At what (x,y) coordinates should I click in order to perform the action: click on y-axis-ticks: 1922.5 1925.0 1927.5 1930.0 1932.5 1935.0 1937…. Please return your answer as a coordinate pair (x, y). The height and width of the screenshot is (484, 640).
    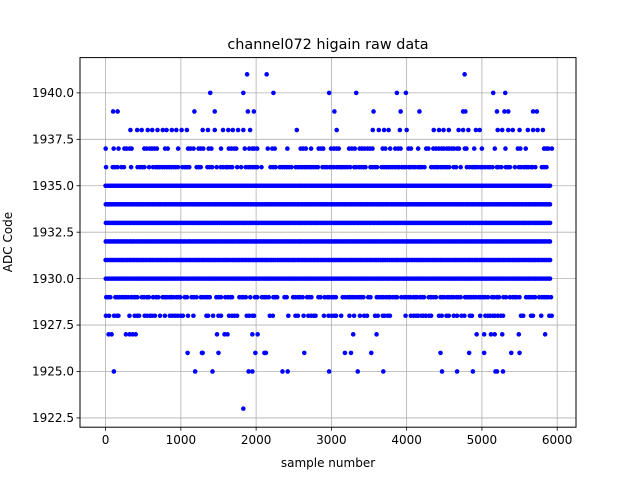
    Looking at the image, I should click on (56, 255).